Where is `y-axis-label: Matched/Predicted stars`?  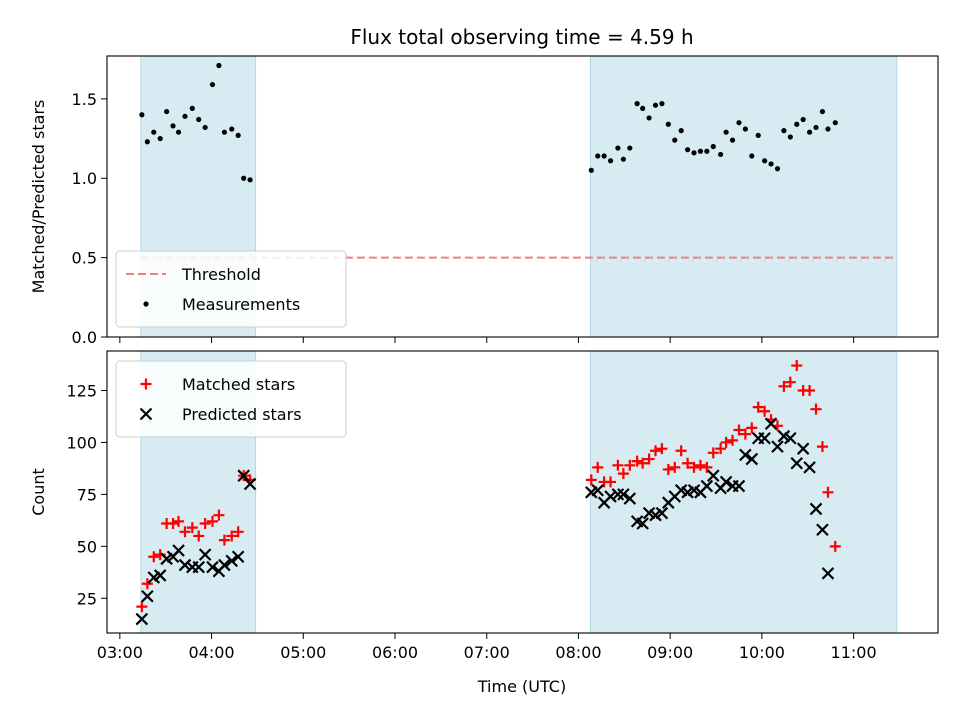 y-axis-label: Matched/Predicted stars is located at coordinates (38, 197).